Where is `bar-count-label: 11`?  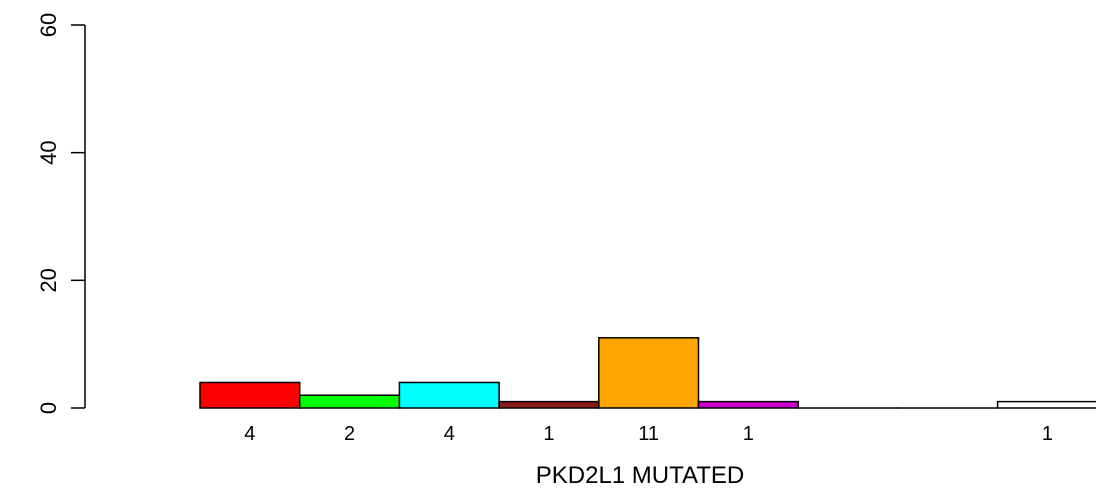 bar-count-label: 11 is located at coordinates (648, 434).